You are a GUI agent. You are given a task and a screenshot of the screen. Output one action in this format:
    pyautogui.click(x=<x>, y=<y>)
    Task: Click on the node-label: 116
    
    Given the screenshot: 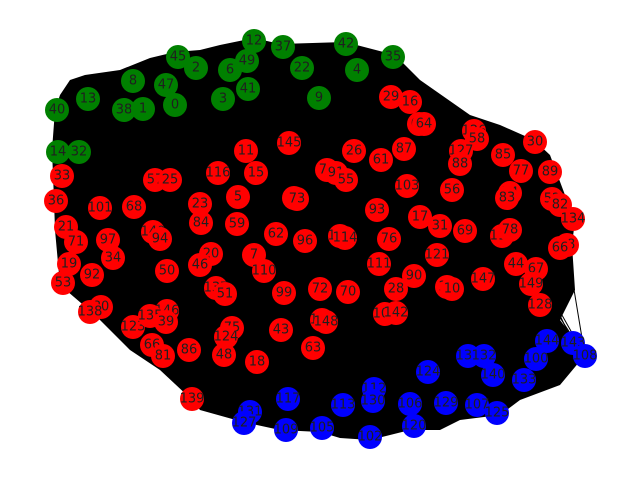 What is the action you would take?
    pyautogui.click(x=218, y=173)
    